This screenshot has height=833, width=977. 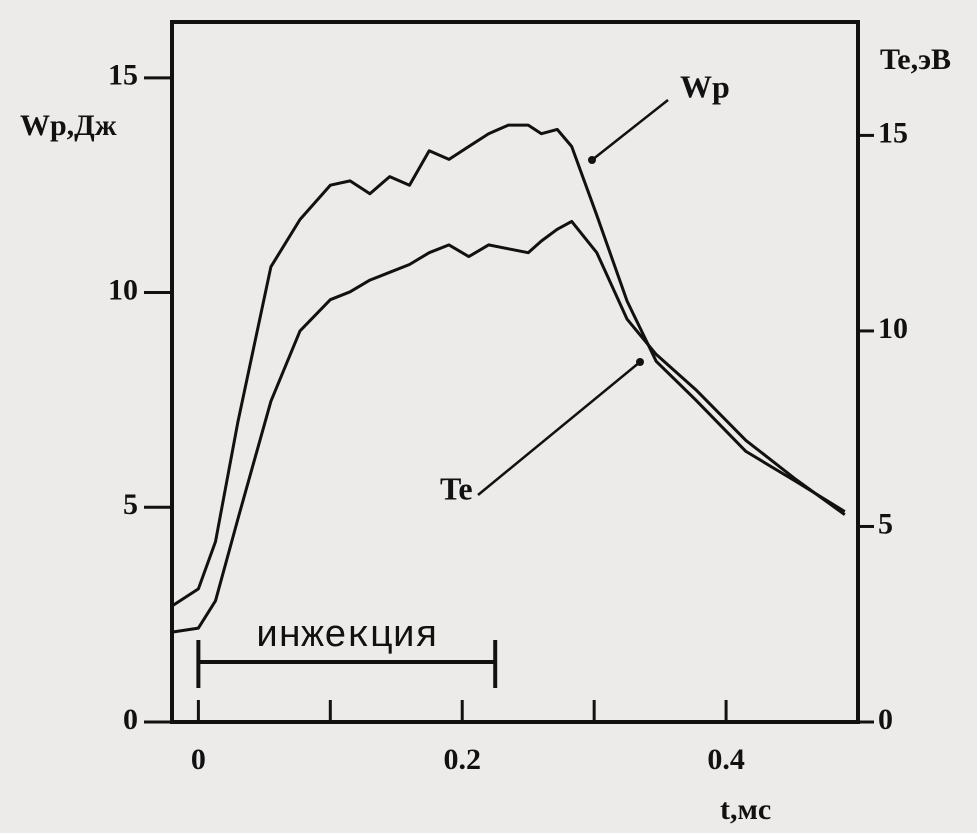 What do you see at coordinates (123, 75) in the screenshot?
I see `y-tick-label: 15` at bounding box center [123, 75].